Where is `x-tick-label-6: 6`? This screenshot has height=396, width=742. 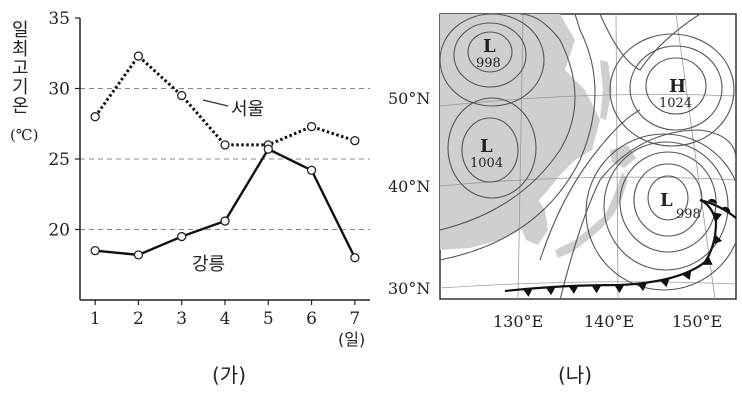 x-tick-label-6: 6 is located at coordinates (311, 319).